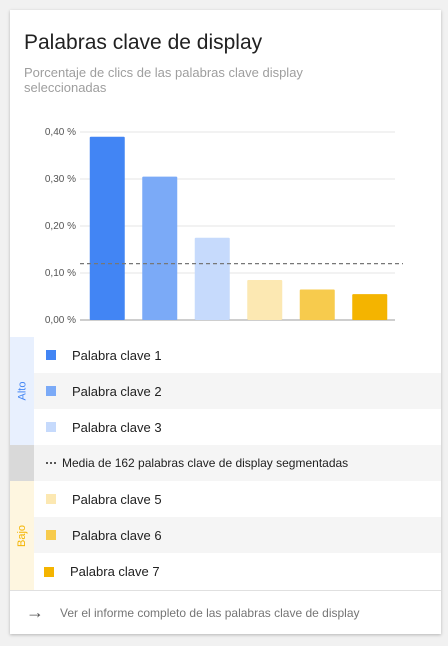 This screenshot has height=646, width=448. Describe the element at coordinates (117, 427) in the screenshot. I see `legend-label: Palabra clave 3` at that location.